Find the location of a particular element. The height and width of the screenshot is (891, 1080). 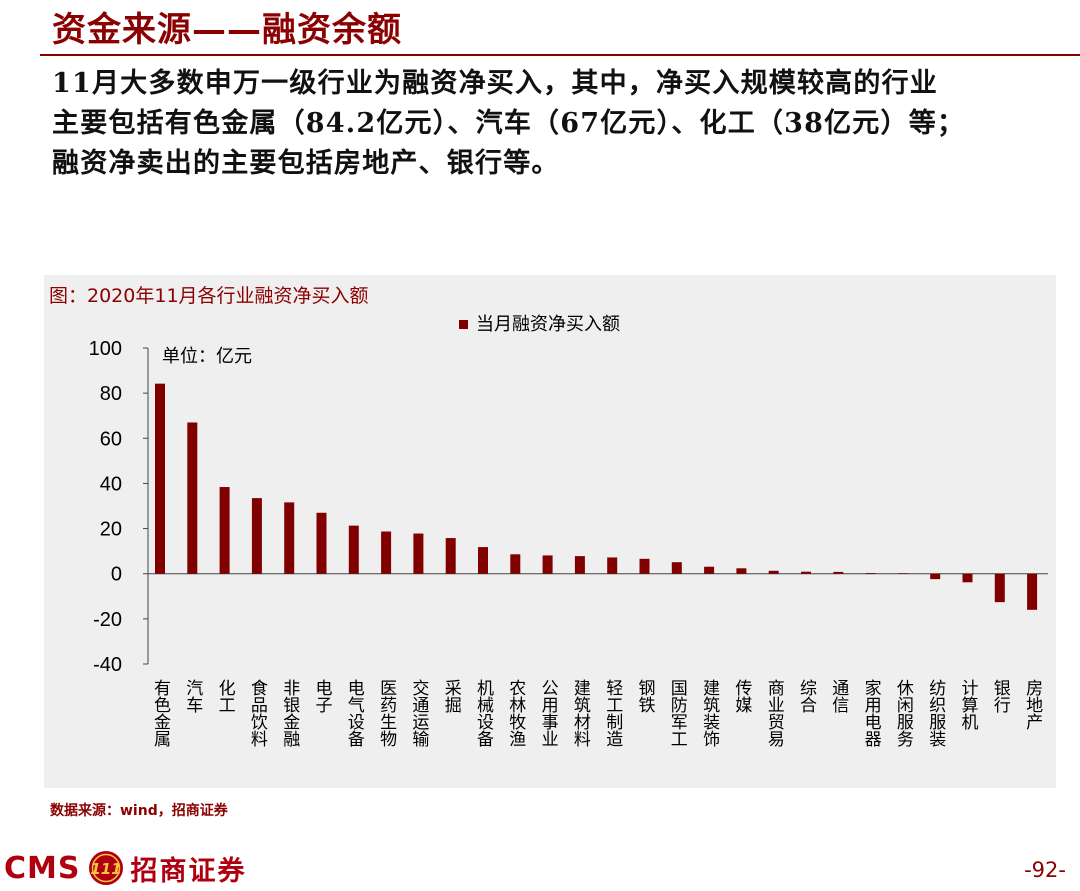

category-label: 机械设备 is located at coordinates (483, 713).